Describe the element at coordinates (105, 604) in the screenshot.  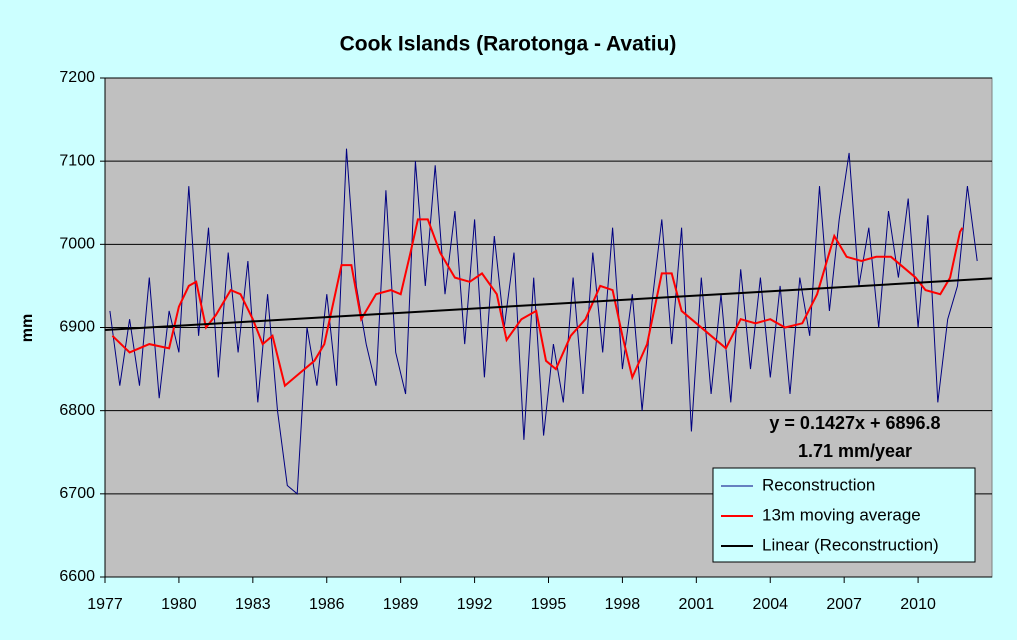
I see `x-tick-label: 1977` at that location.